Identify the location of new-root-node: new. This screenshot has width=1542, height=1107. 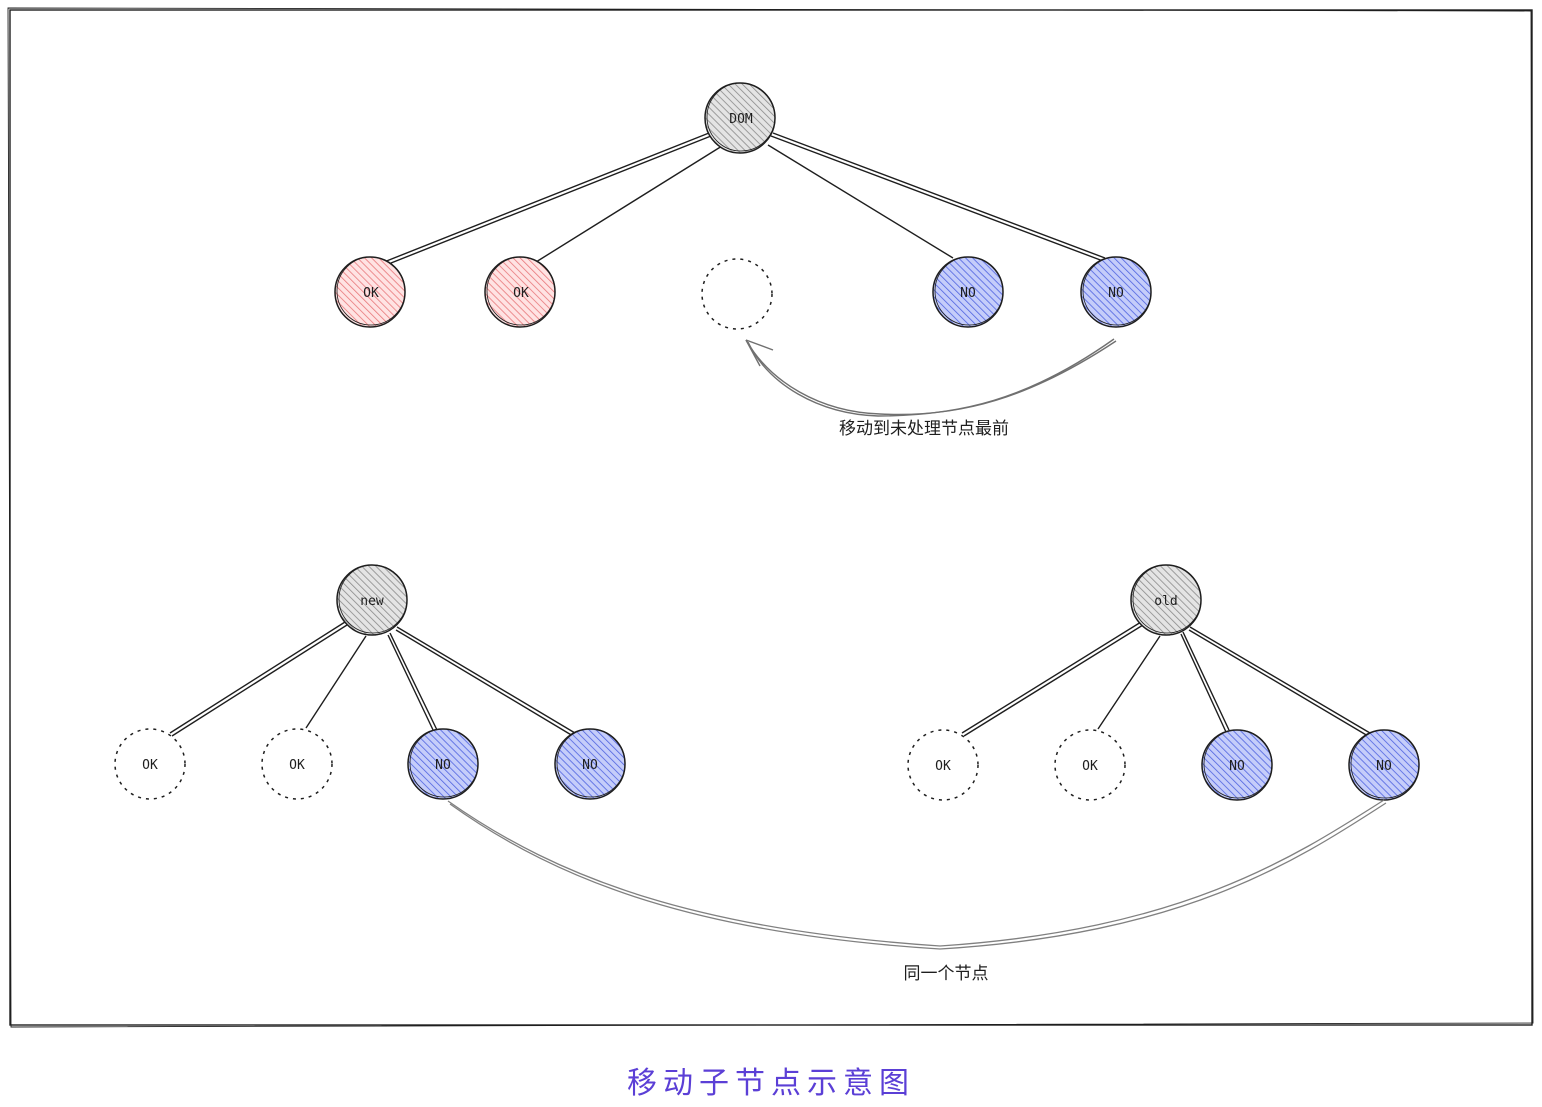
(372, 600).